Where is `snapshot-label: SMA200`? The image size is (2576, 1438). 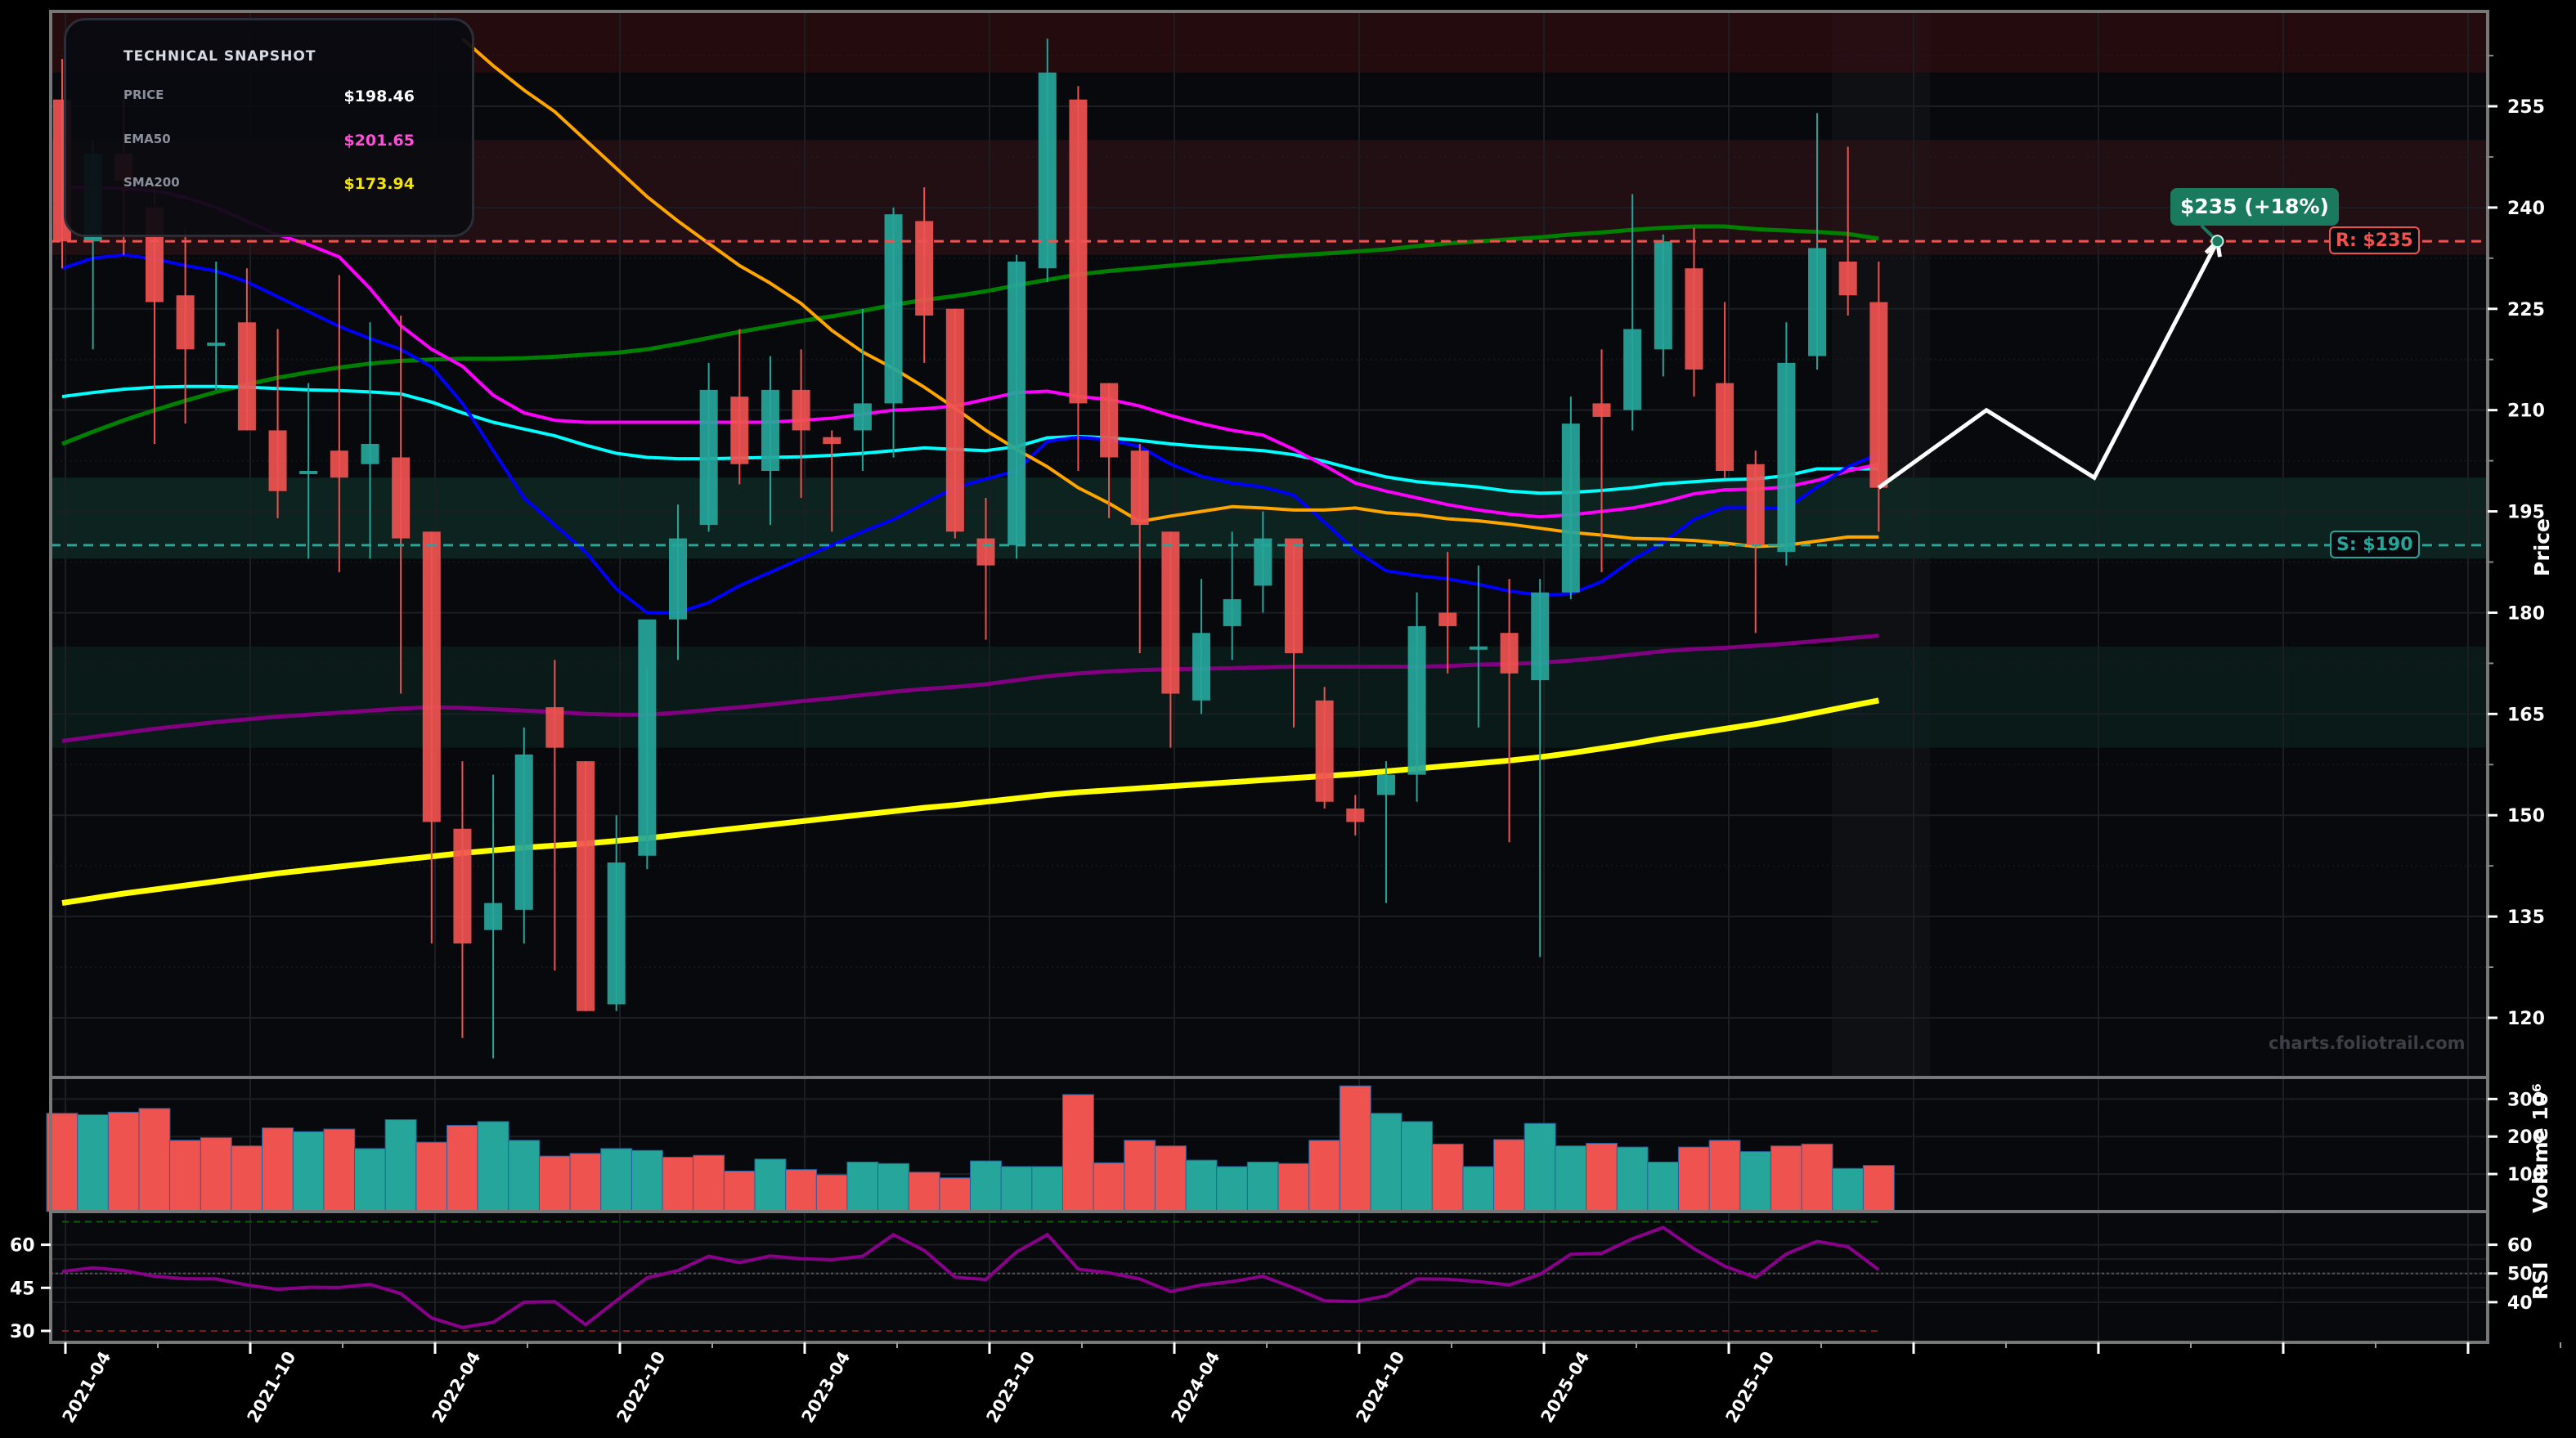
snapshot-label: SMA200 is located at coordinates (151, 182).